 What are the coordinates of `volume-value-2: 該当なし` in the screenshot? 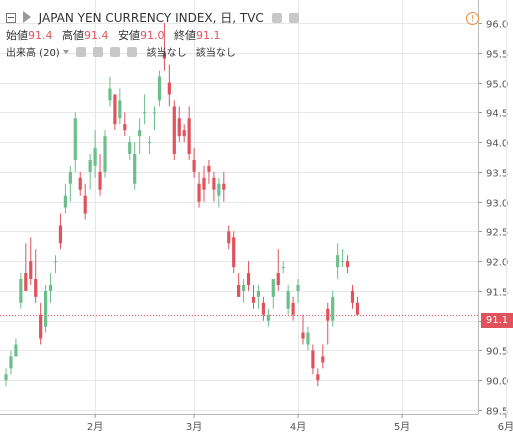 It's located at (215, 53).